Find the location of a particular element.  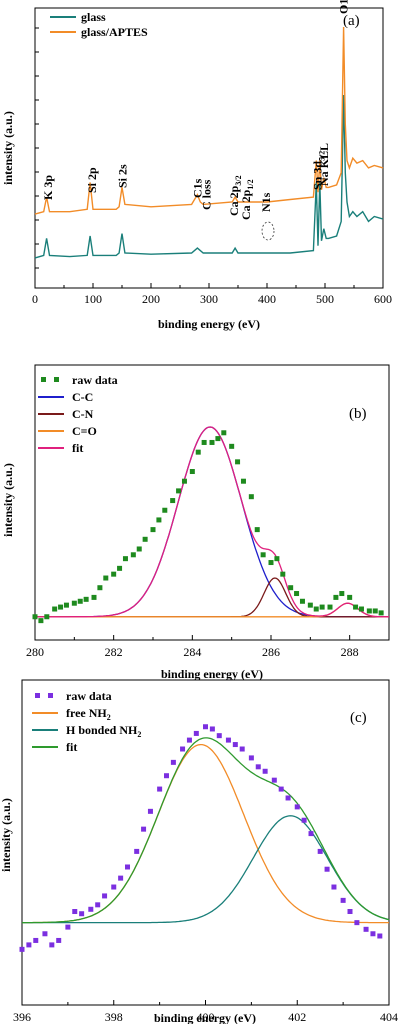

legend-label-c-n: C-N is located at coordinates (83, 414).